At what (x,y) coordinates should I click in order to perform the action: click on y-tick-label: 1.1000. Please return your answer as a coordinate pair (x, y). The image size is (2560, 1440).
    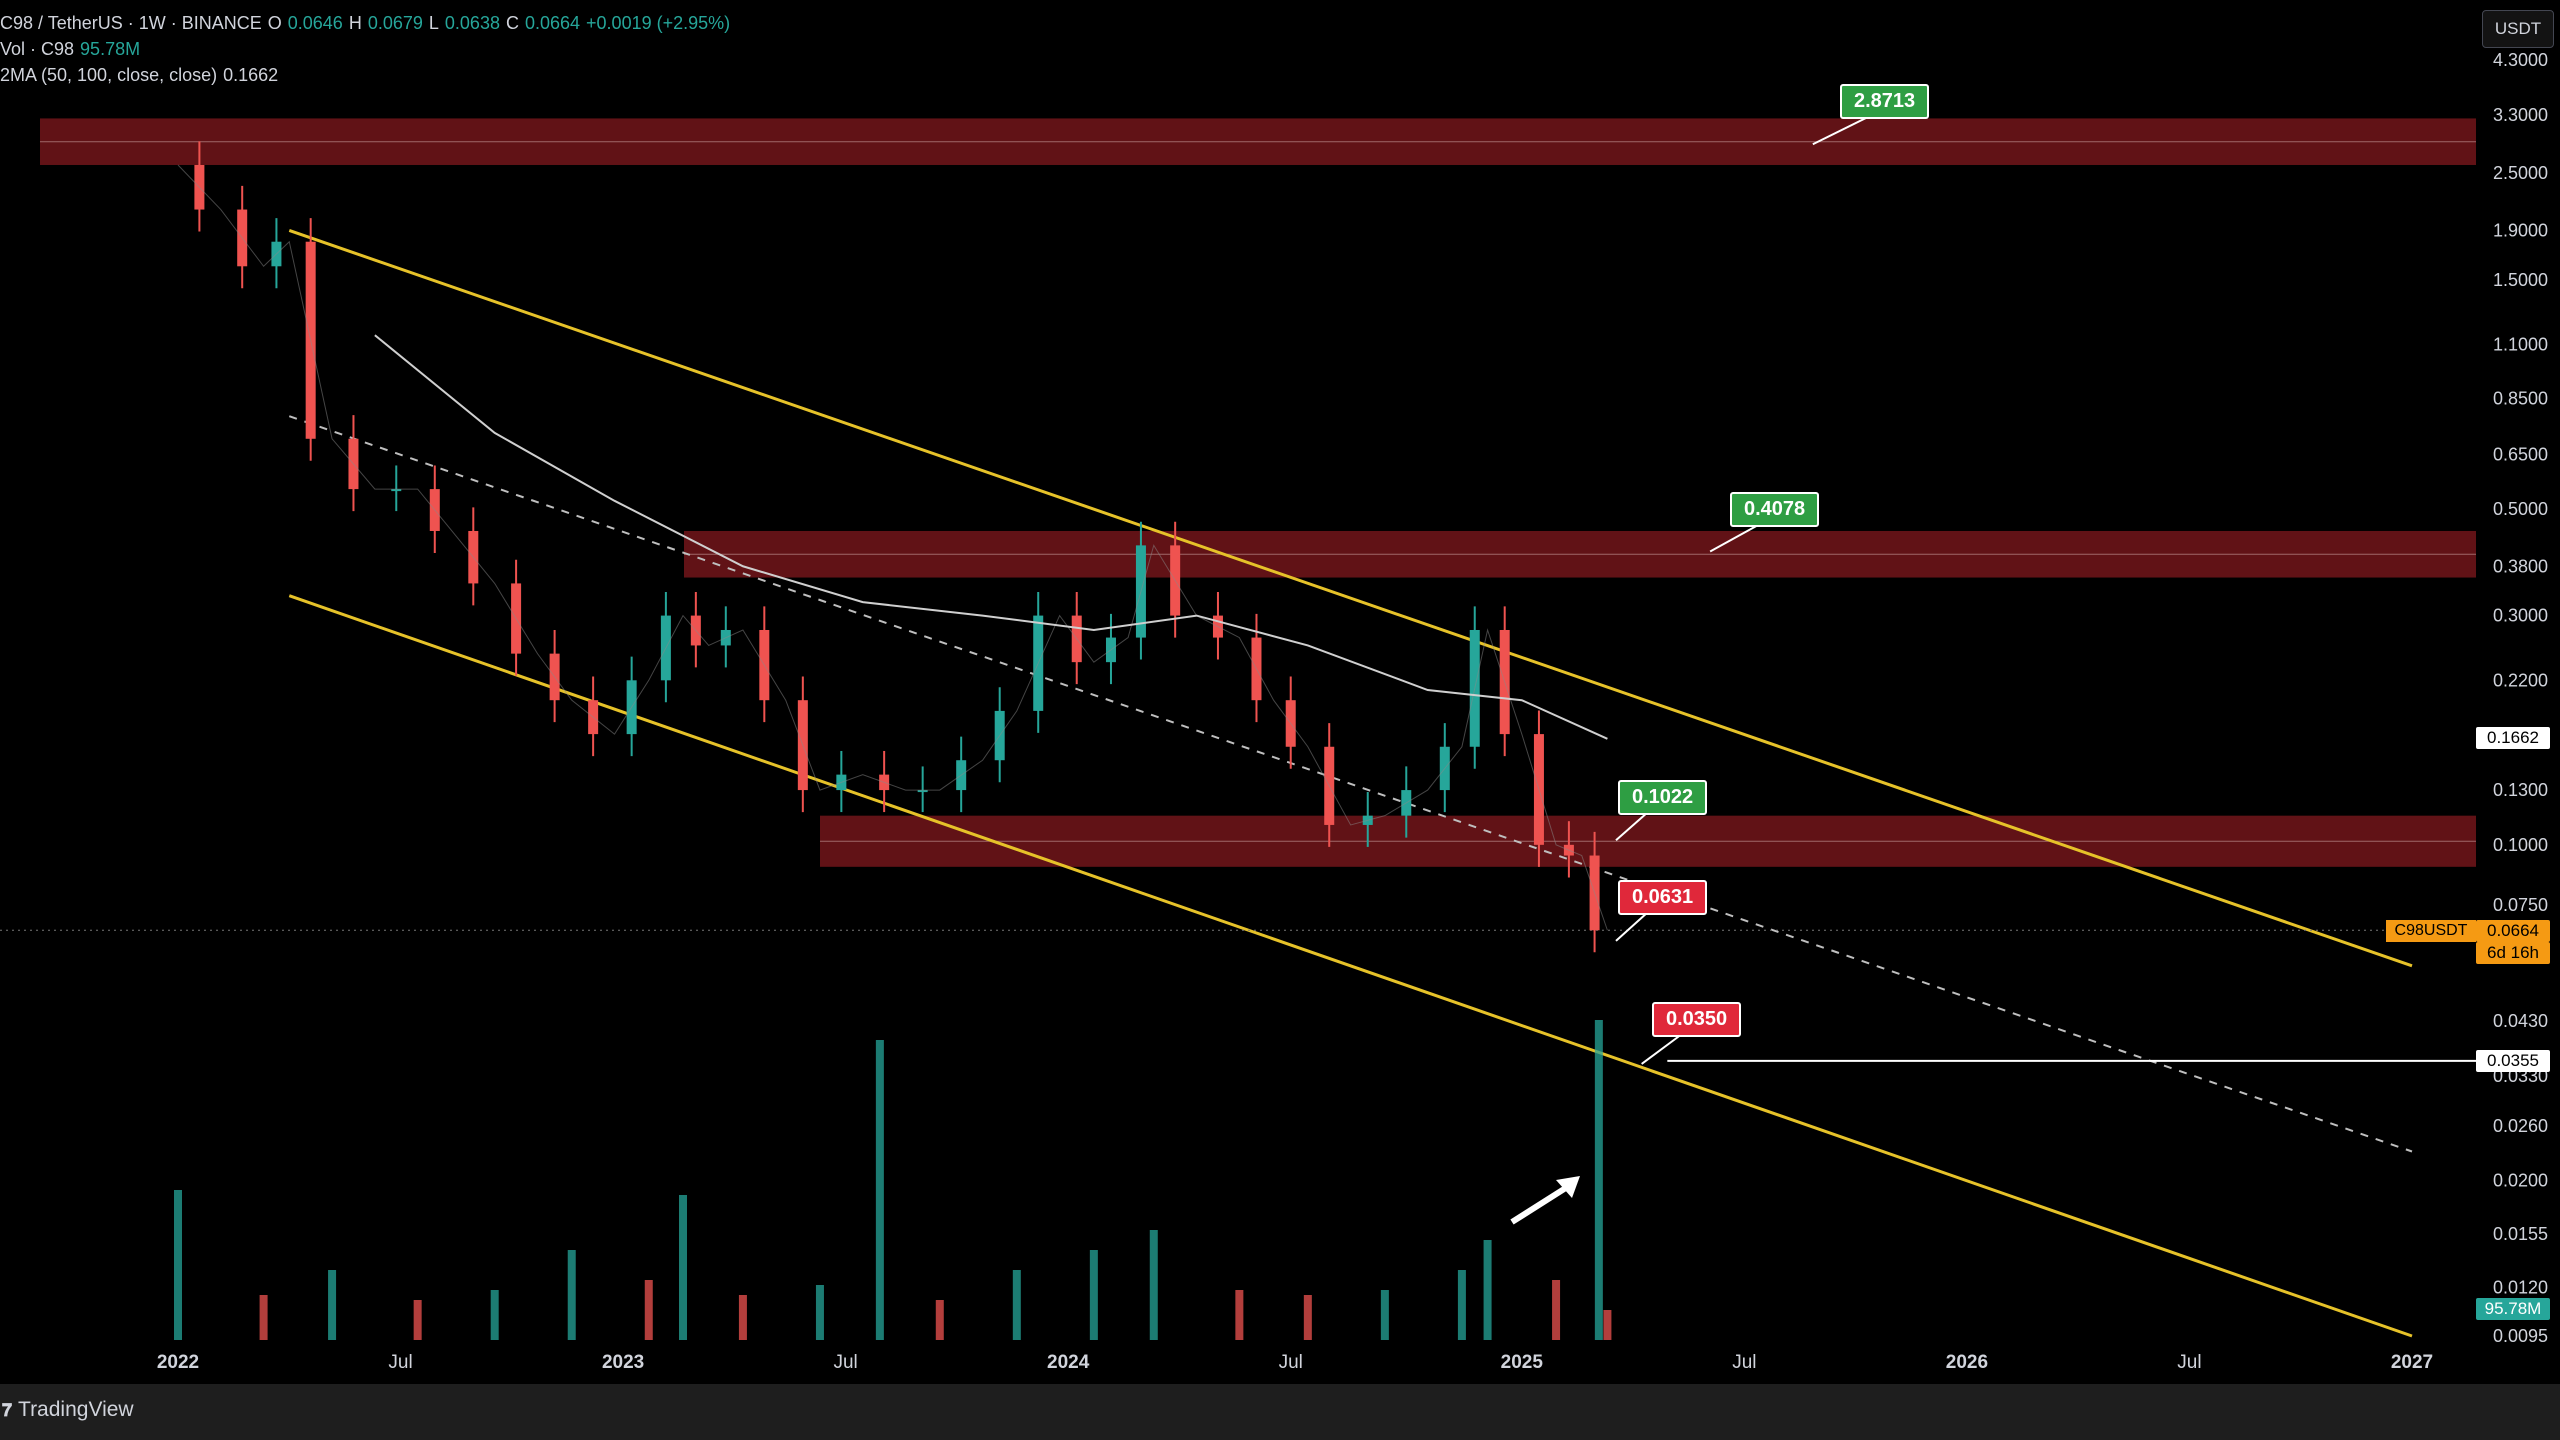
    Looking at the image, I should click on (2520, 344).